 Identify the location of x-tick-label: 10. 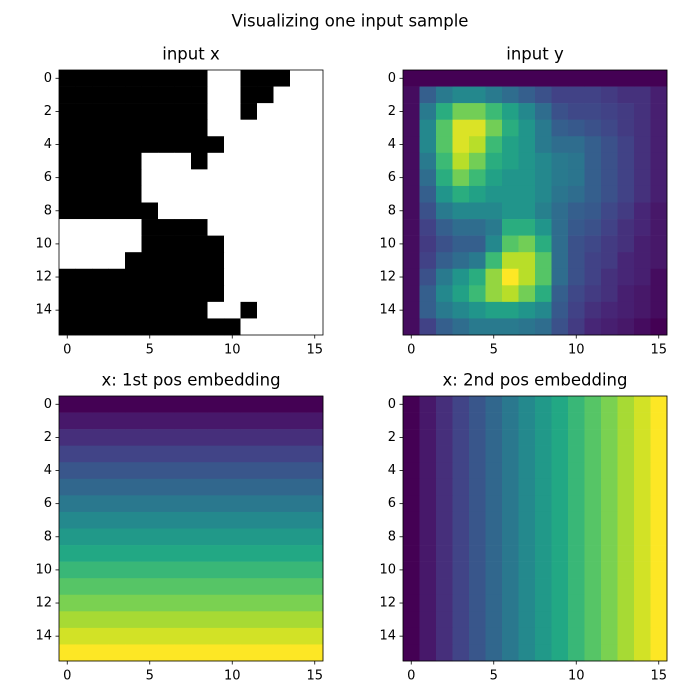
(576, 350).